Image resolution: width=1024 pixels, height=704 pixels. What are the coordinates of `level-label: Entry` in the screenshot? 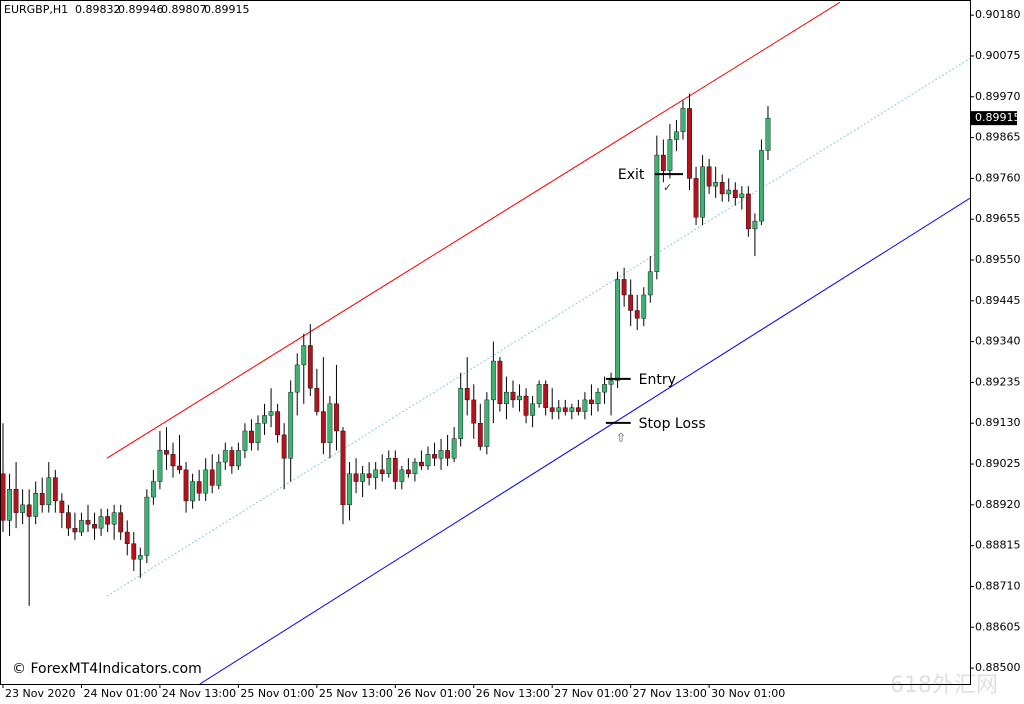 It's located at (657, 380).